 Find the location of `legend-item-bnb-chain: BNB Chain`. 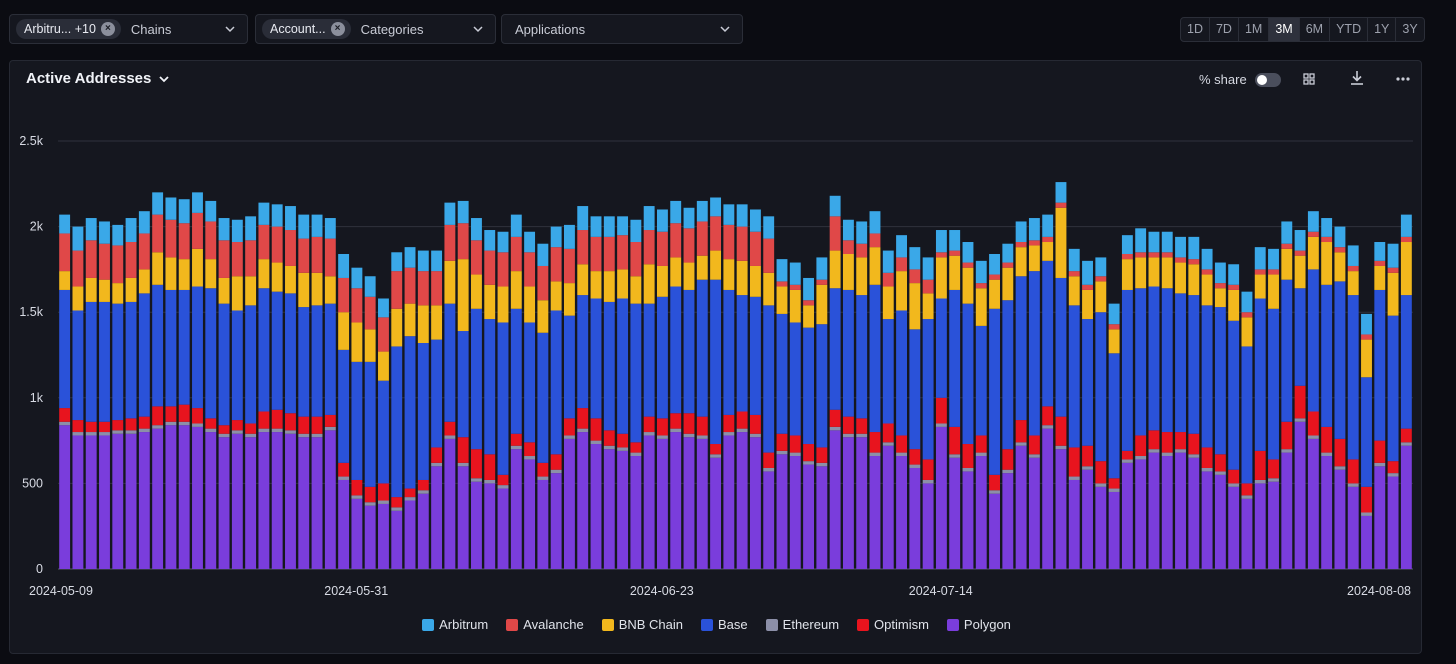

legend-item-bnb-chain: BNB Chain is located at coordinates (642, 624).